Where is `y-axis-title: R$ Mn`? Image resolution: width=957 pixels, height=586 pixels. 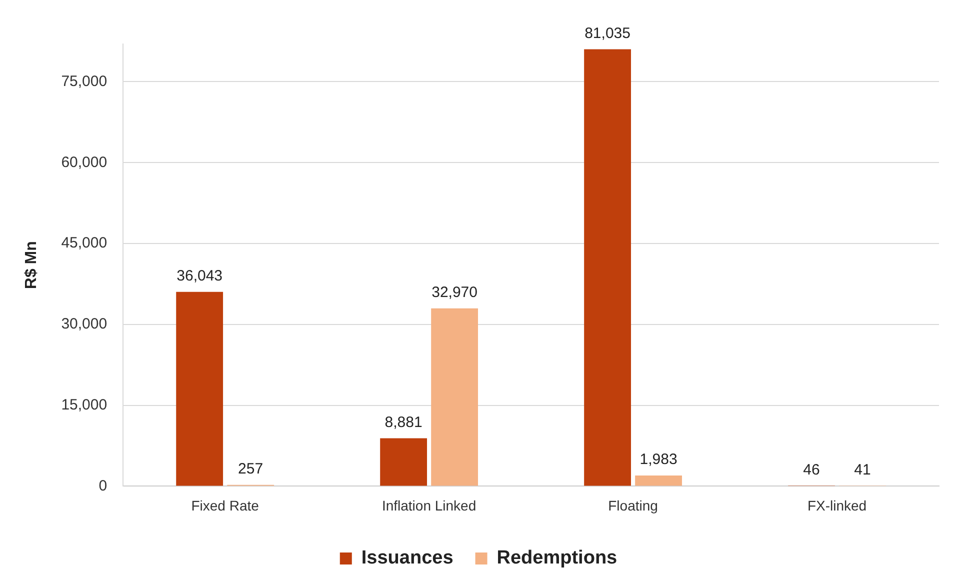 y-axis-title: R$ Mn is located at coordinates (31, 265).